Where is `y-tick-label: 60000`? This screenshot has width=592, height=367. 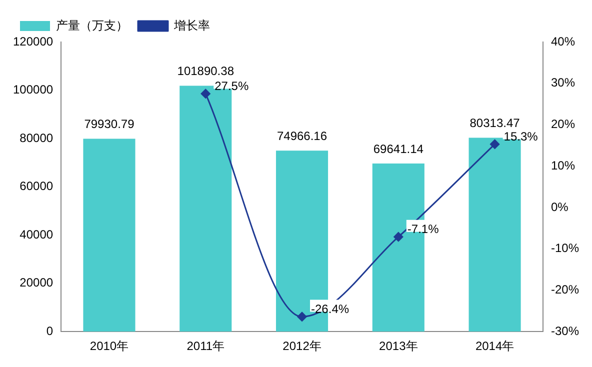
y-tick-label: 60000 is located at coordinates (37, 186).